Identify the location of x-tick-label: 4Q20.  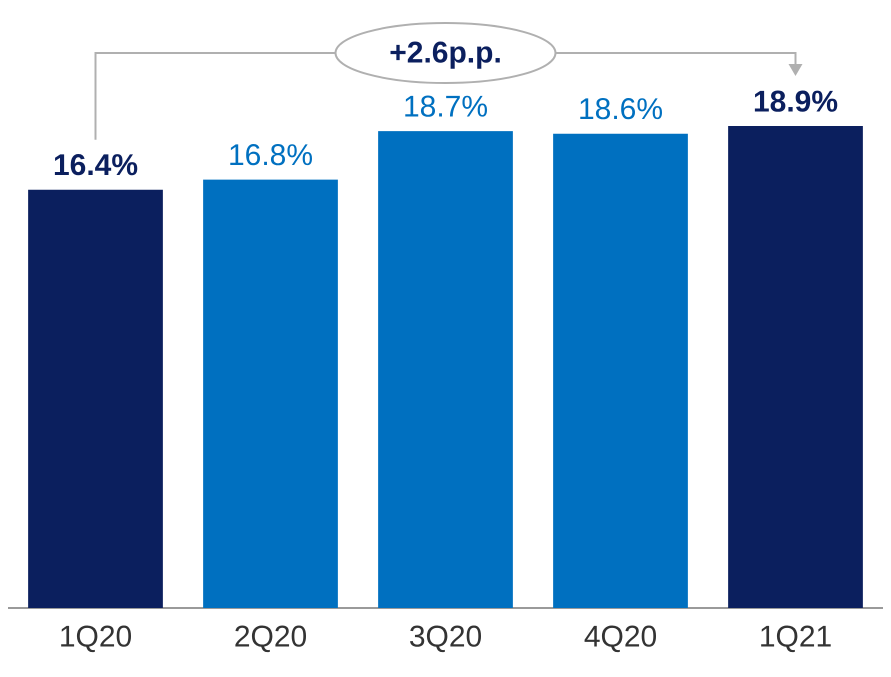
(621, 637).